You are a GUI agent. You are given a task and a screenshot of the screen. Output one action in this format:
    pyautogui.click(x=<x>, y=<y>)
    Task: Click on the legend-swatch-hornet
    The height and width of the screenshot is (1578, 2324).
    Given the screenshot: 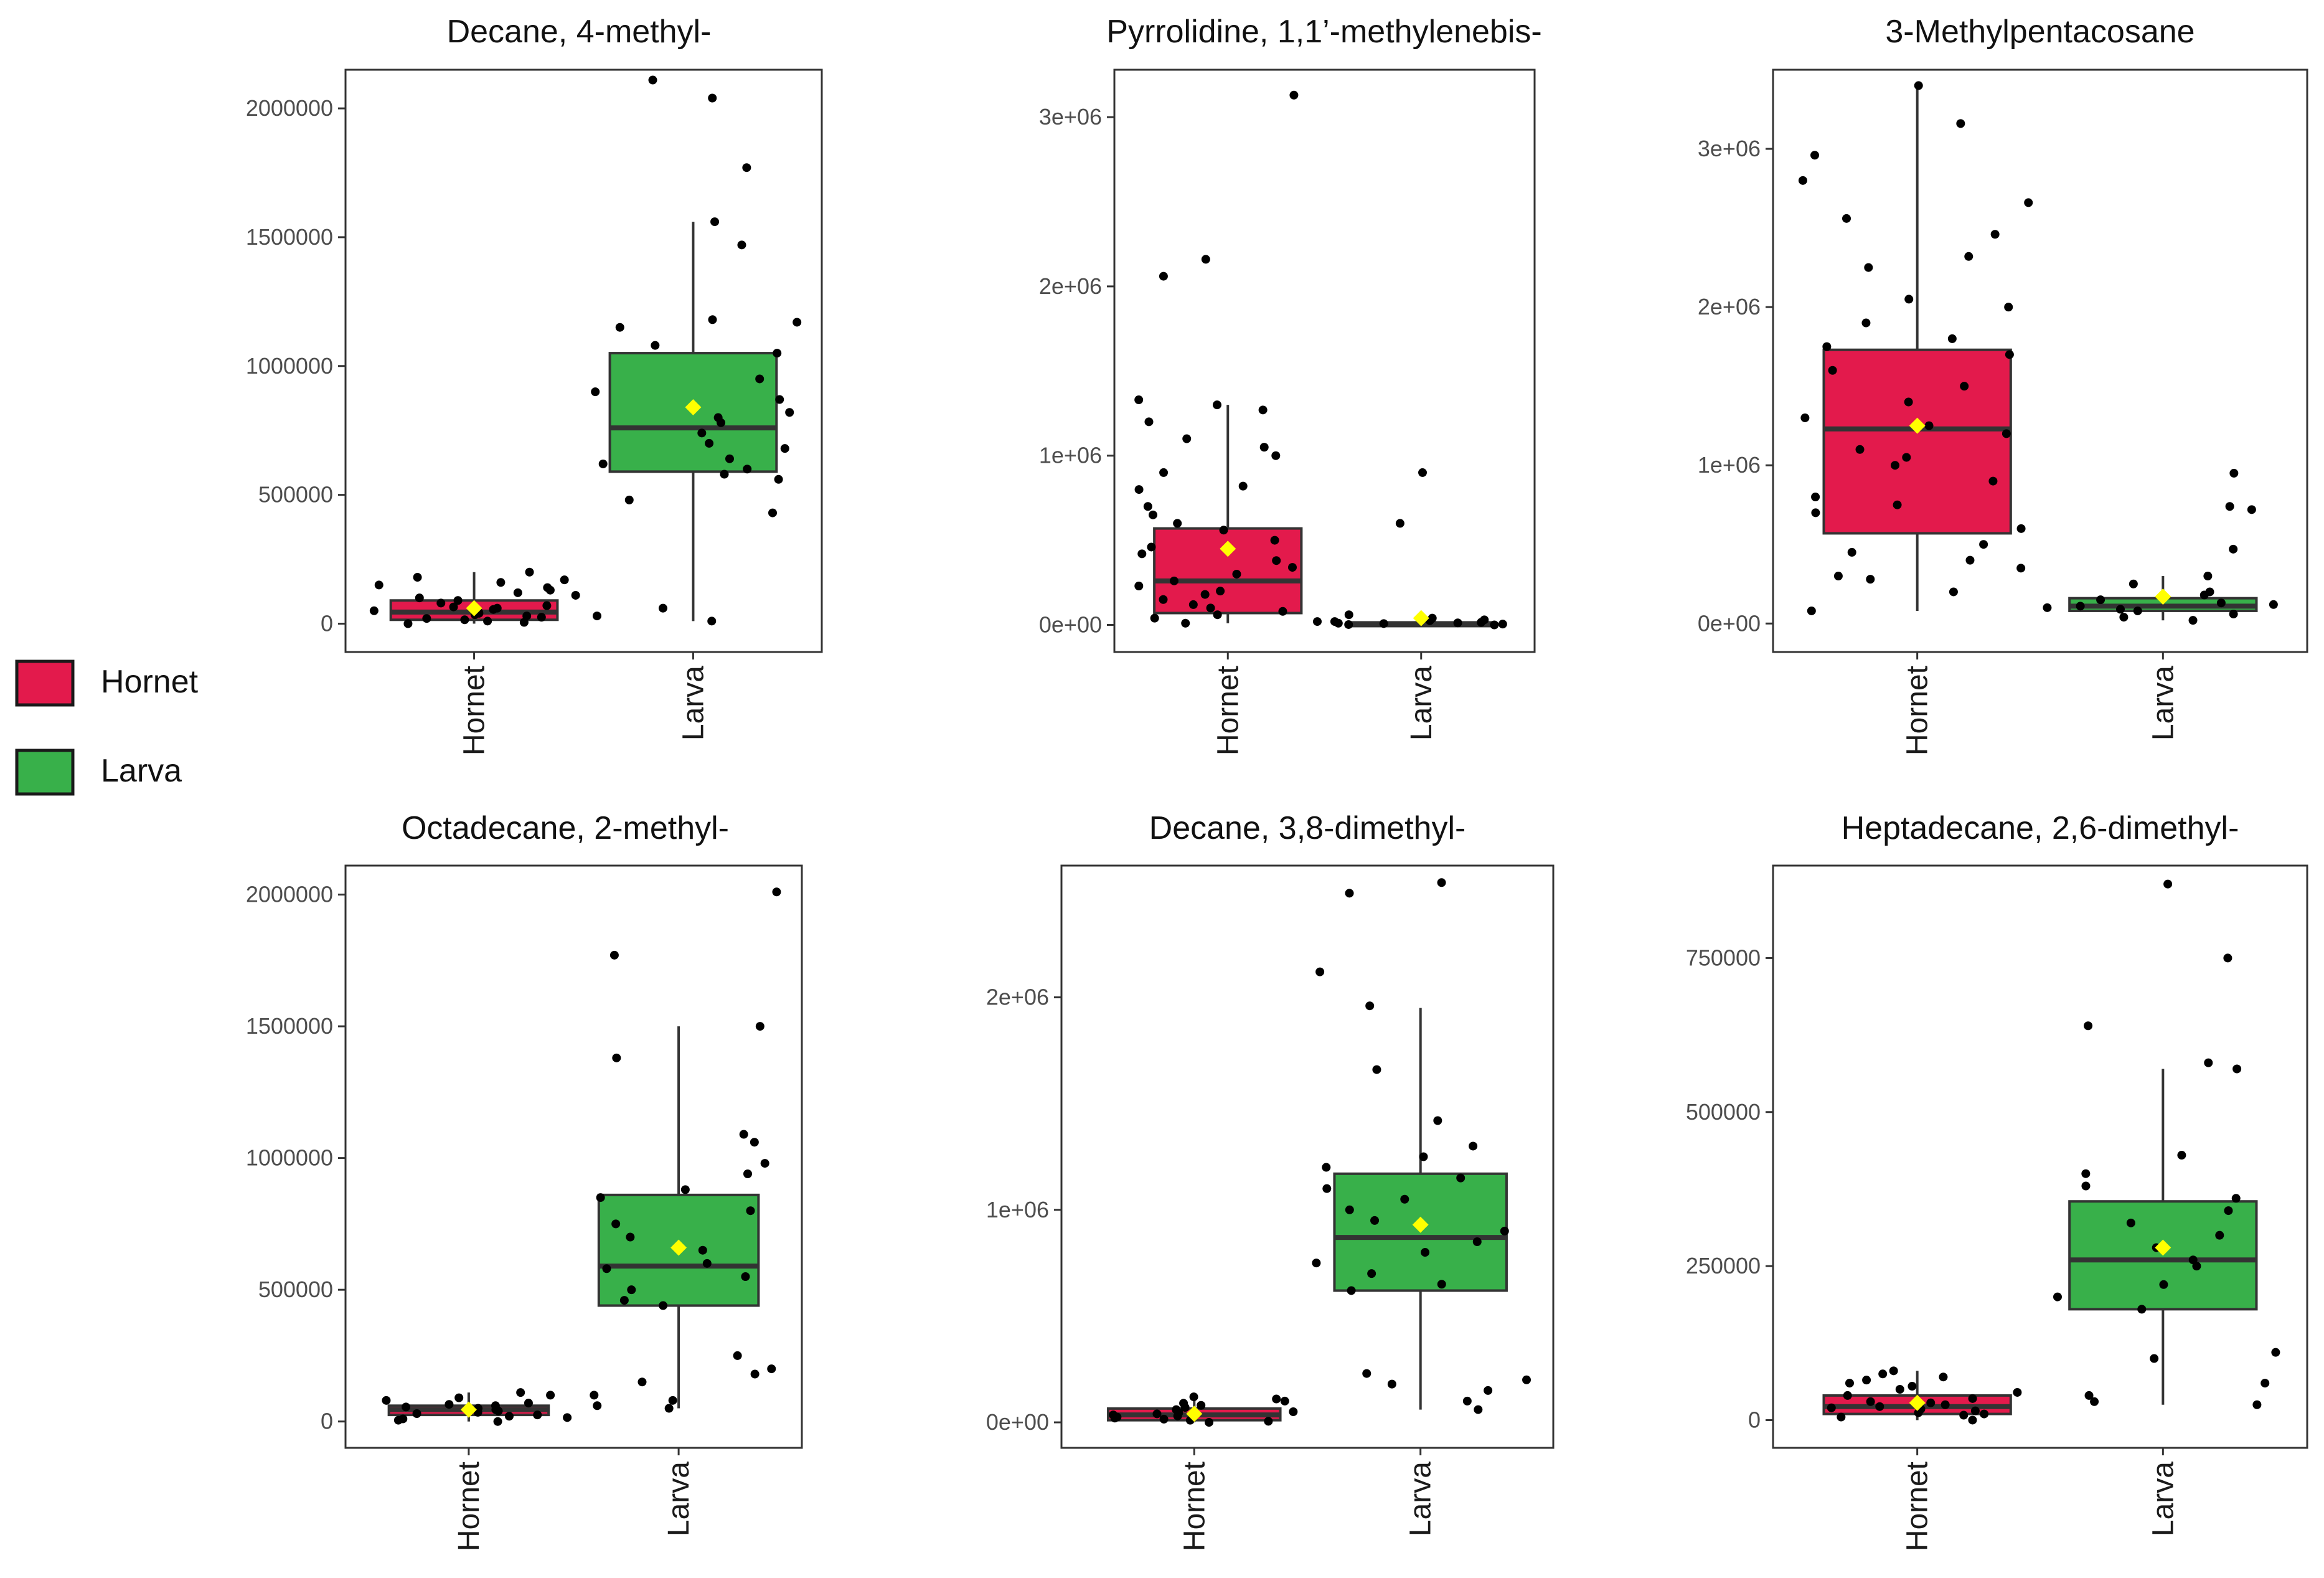 What is the action you would take?
    pyautogui.click(x=45, y=683)
    